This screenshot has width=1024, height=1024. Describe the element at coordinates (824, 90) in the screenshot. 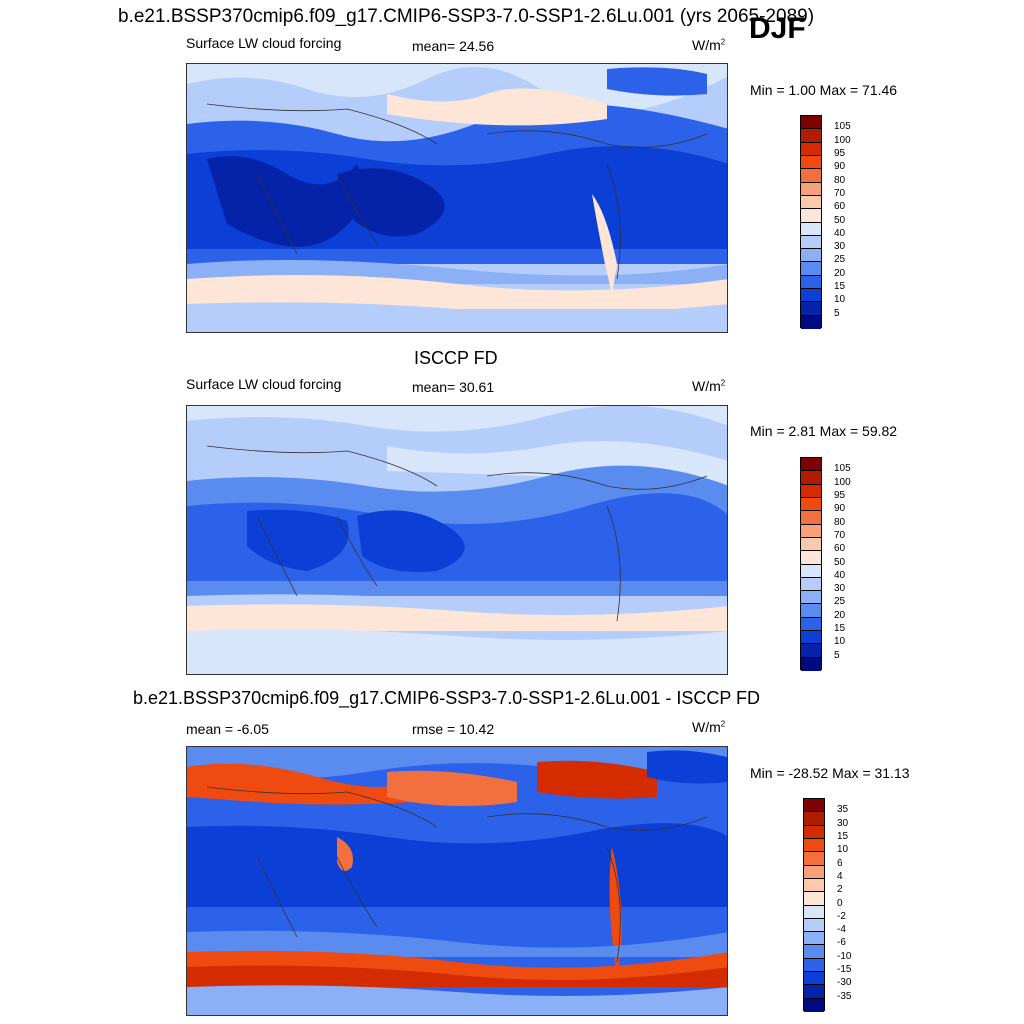

I see `panel1-minmax: Min = 1.00 Max = 71.46` at that location.